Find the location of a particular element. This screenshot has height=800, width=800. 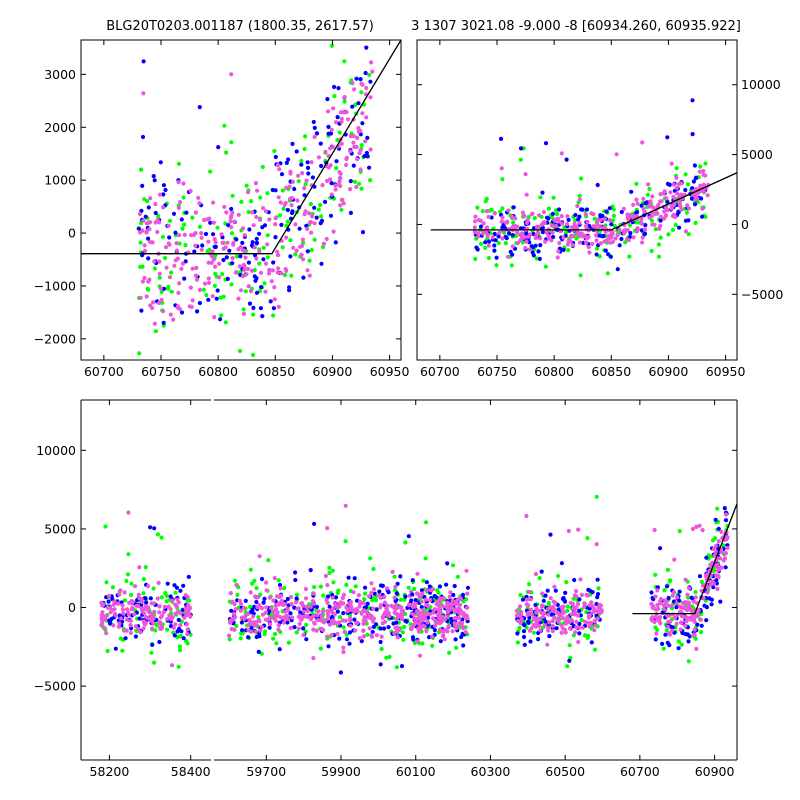

x-tick-label: 60800 is located at coordinates (554, 371).